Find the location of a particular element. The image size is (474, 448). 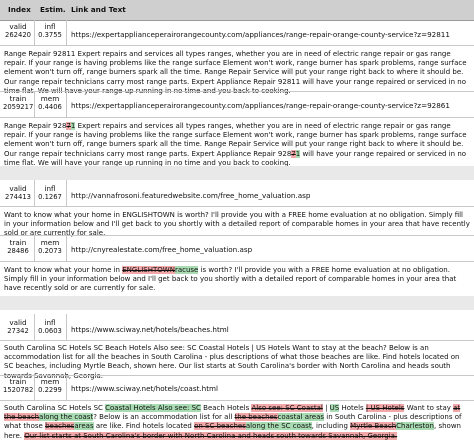

header-link-text: Link and Text is located at coordinates (98, 9).